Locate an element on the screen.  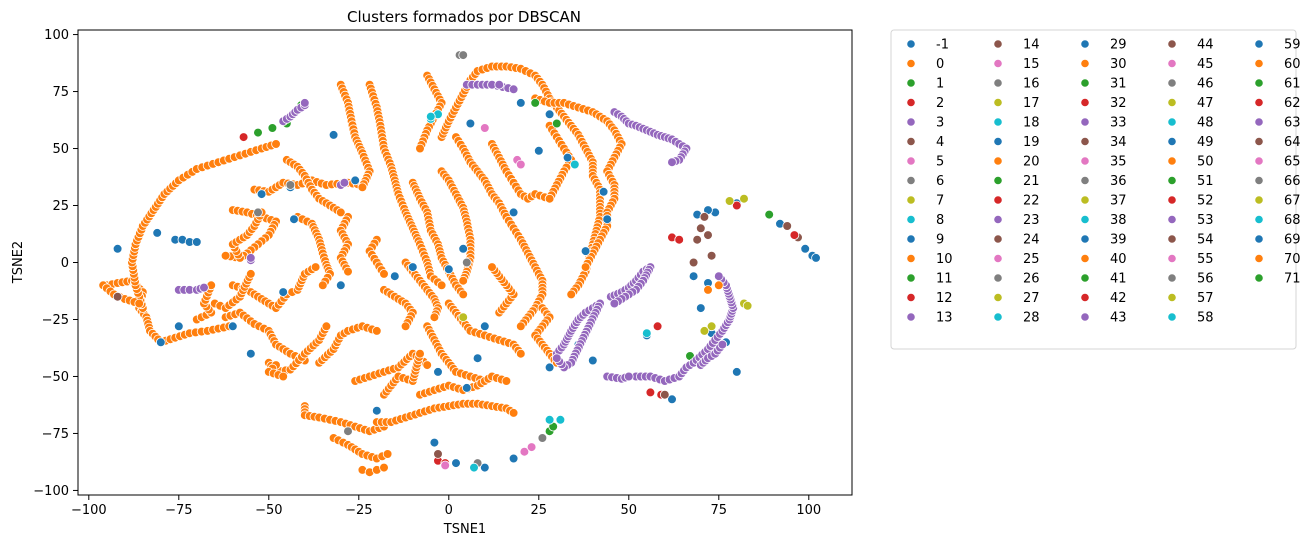
x-axis-ticks: −100 −75 −50 −25 0 25 50 75 100 is located at coordinates (446, 506).